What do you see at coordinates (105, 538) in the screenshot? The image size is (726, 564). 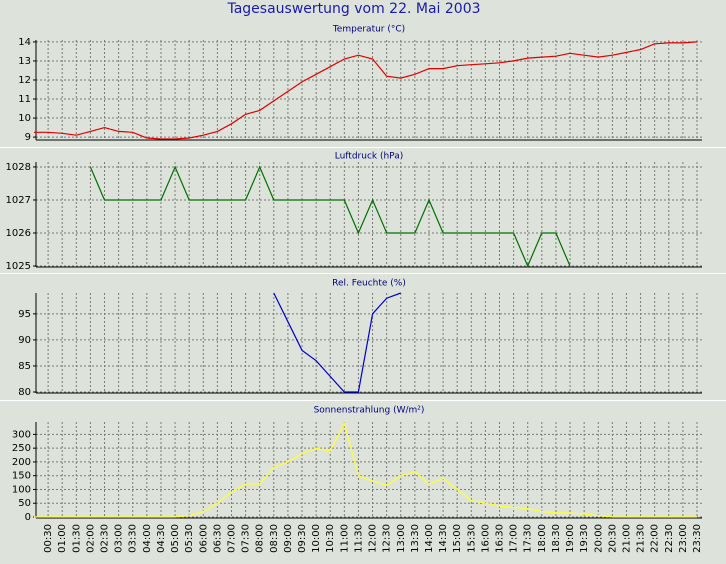 I see `x-tick-label: 02:30` at bounding box center [105, 538].